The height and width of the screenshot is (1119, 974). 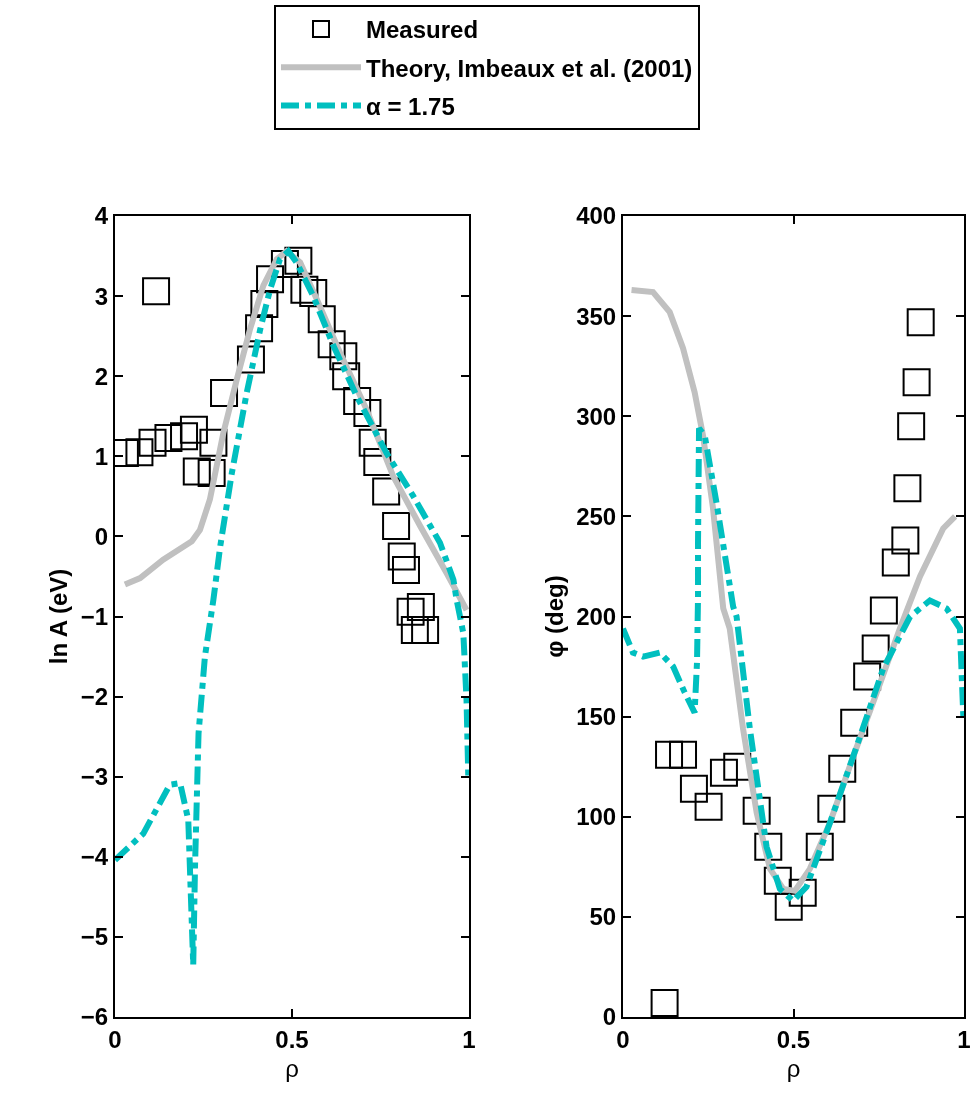 What do you see at coordinates (94, 937) in the screenshot?
I see `y-tick-label: −5` at bounding box center [94, 937].